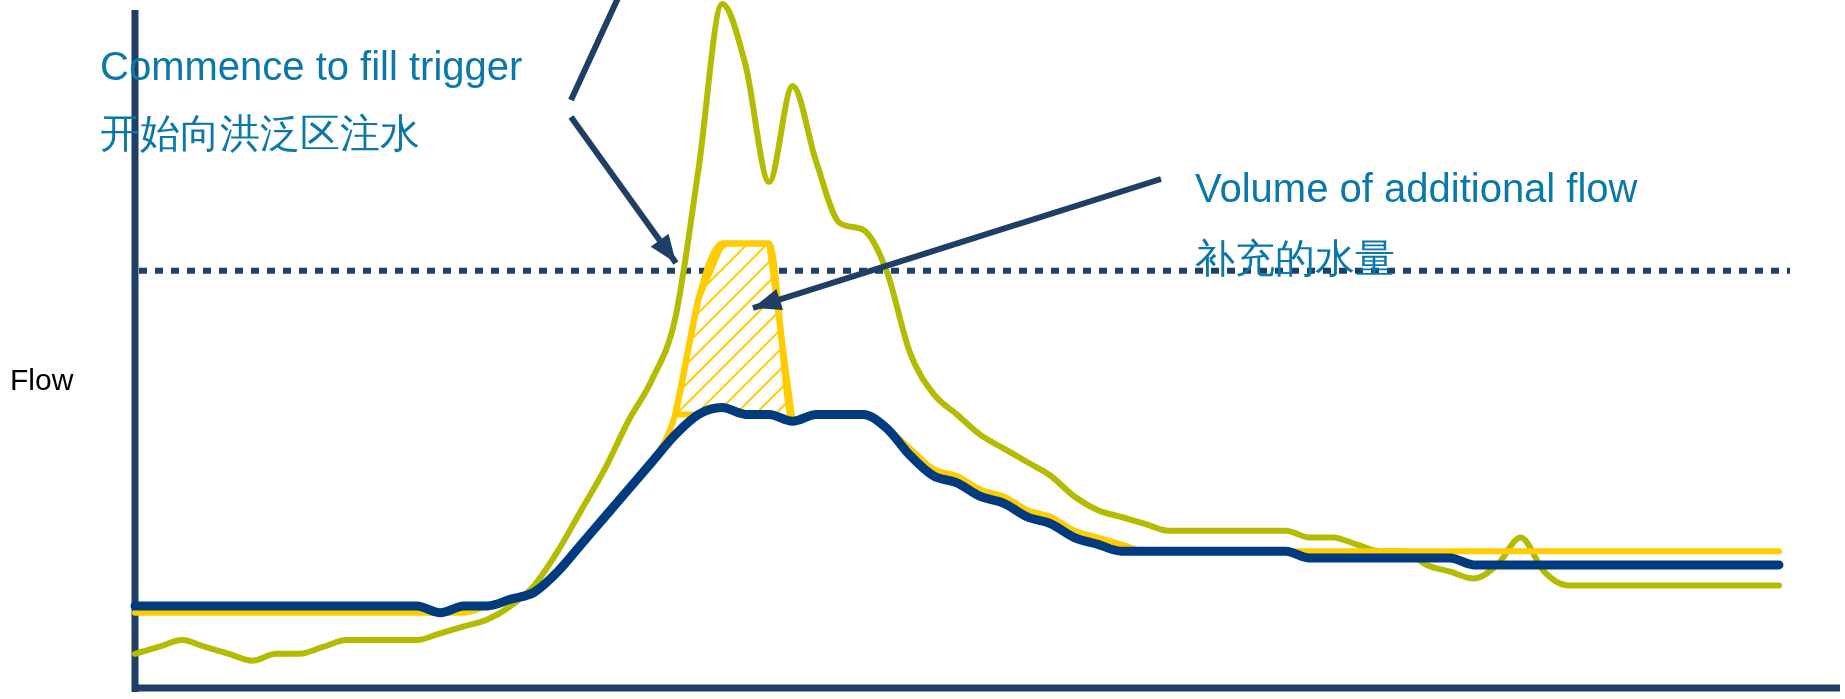 This screenshot has width=1845, height=699. What do you see at coordinates (42, 379) in the screenshot?
I see `y-axis-title: Flow` at bounding box center [42, 379].